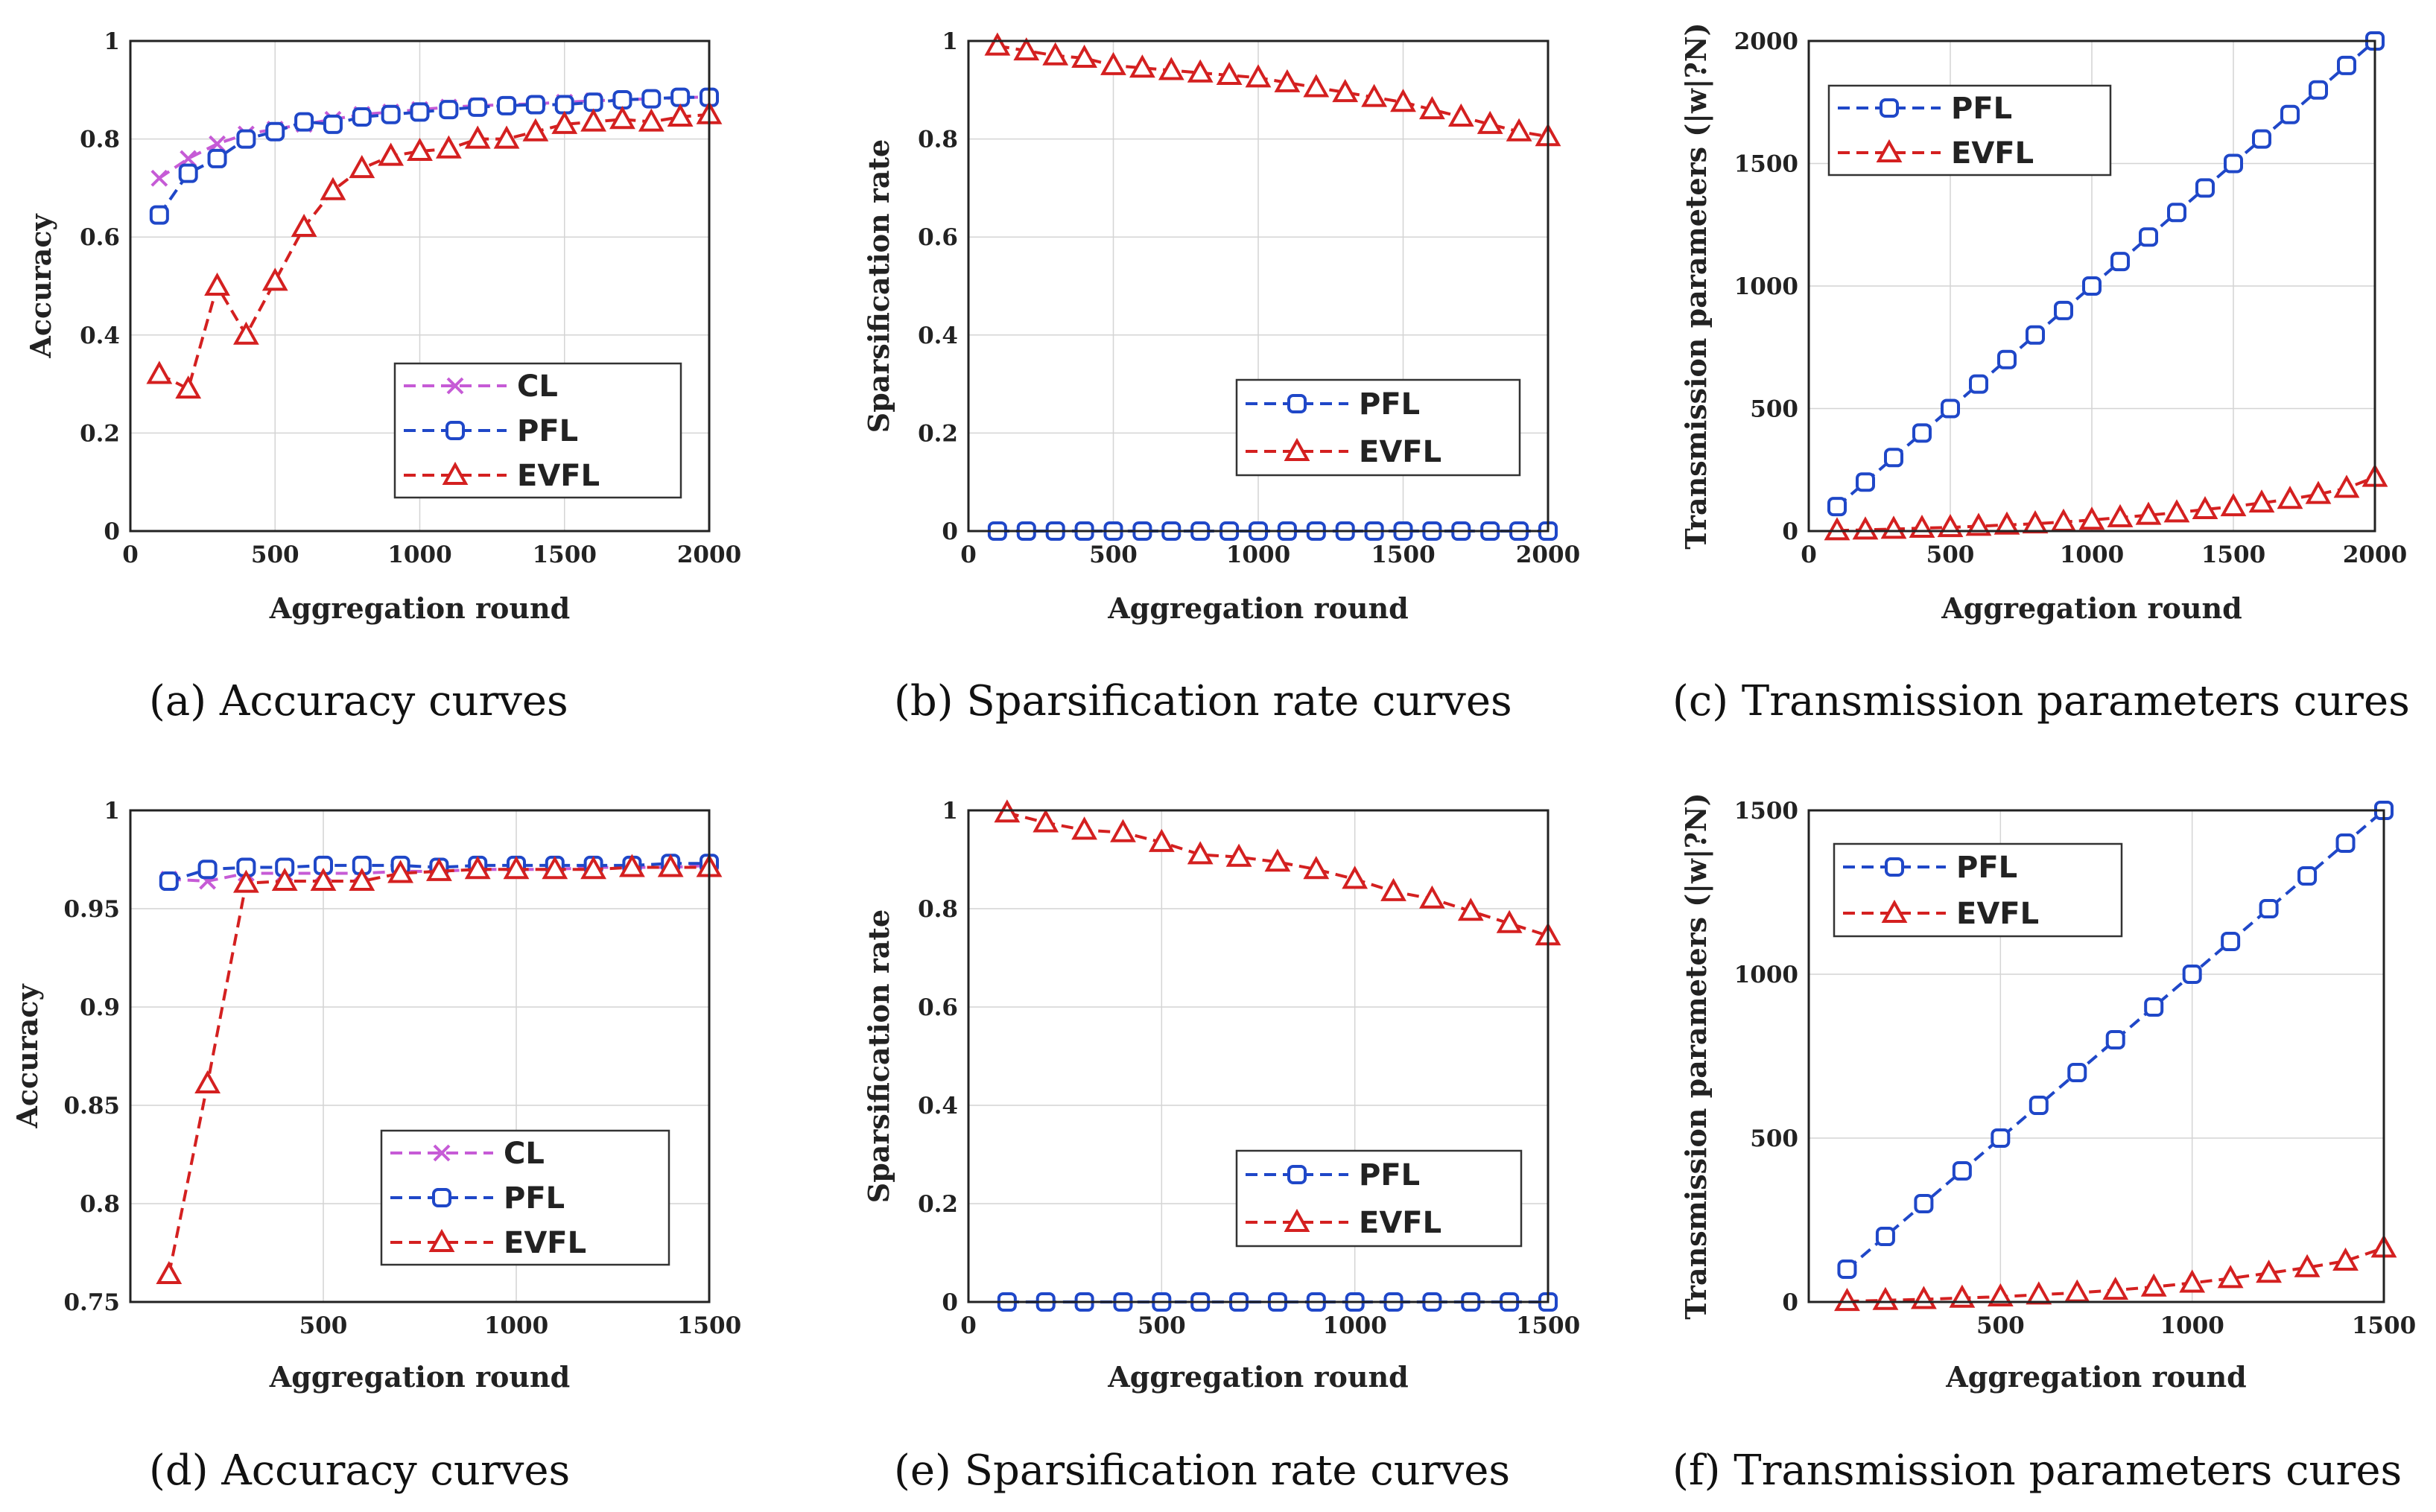  What do you see at coordinates (709, 1325) in the screenshot?
I see `x-tick-label: 1500` at bounding box center [709, 1325].